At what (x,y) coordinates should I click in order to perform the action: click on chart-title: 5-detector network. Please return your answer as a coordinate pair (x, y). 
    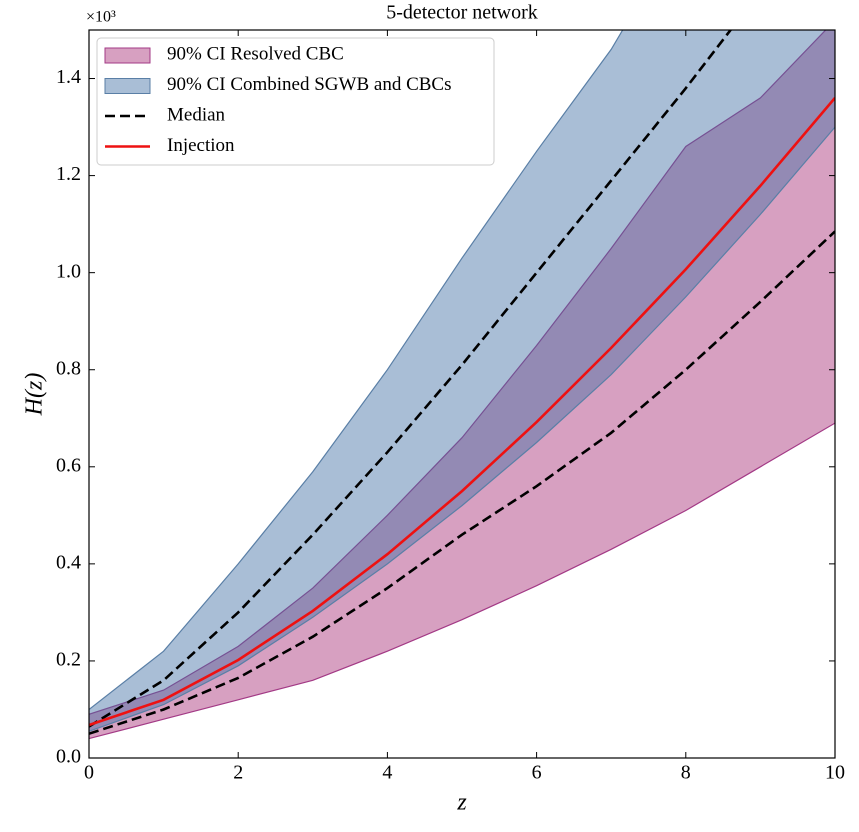
    Looking at the image, I should click on (462, 13).